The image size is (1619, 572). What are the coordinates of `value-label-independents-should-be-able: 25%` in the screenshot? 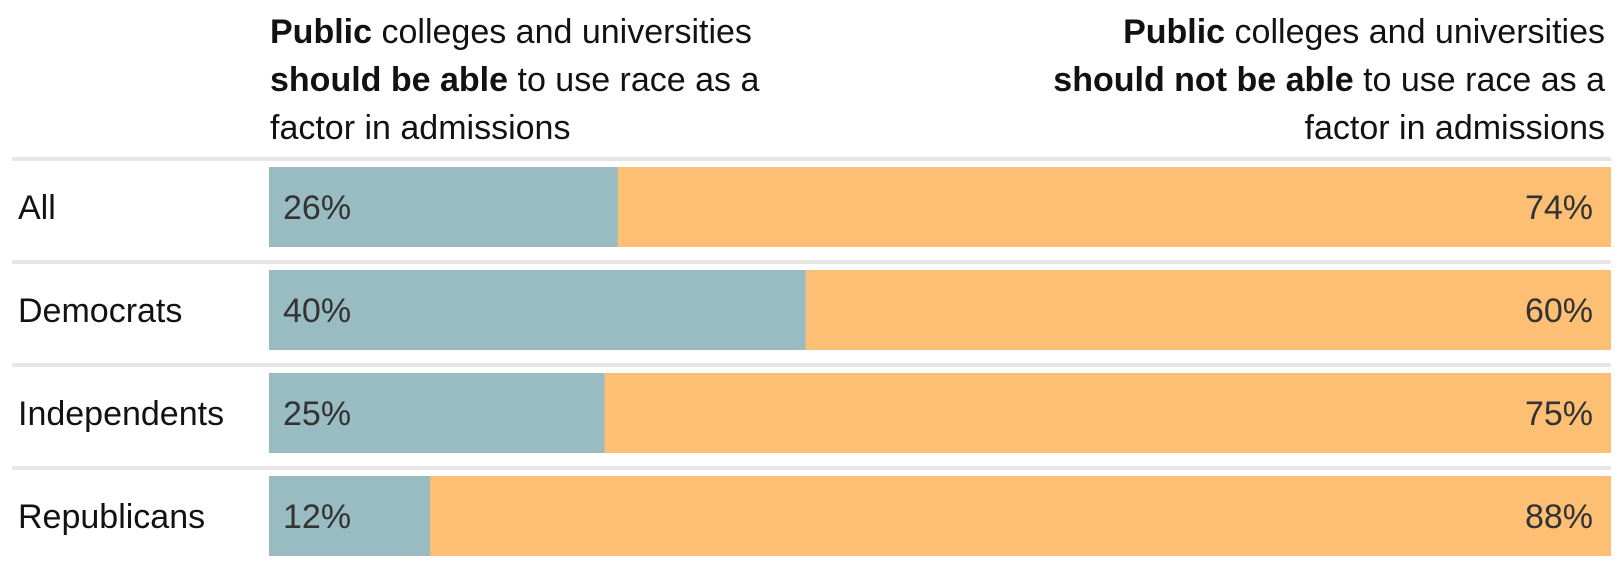 It's located at (317, 414).